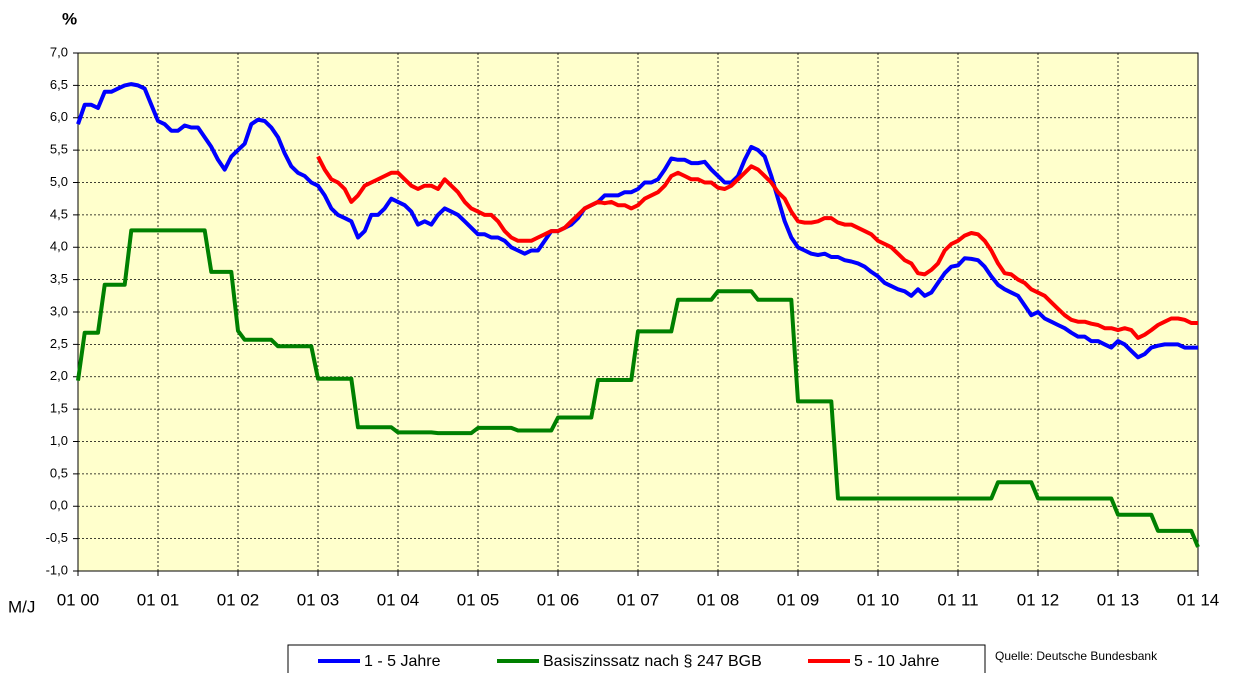  What do you see at coordinates (59, 375) in the screenshot?
I see `y-tick-label: 2,0` at bounding box center [59, 375].